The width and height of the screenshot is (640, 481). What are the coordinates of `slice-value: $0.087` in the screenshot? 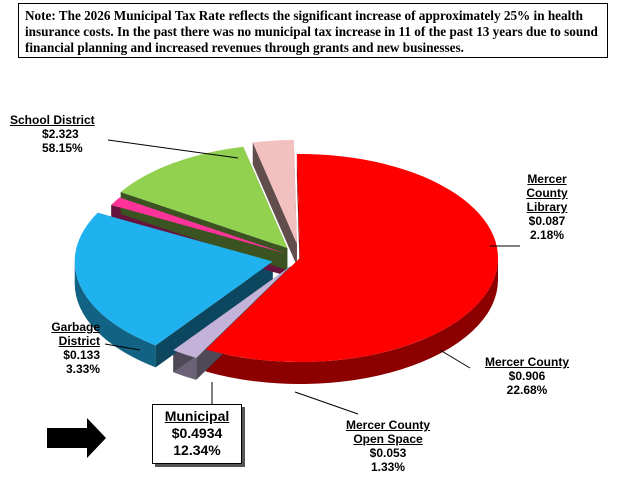 It's located at (547, 221).